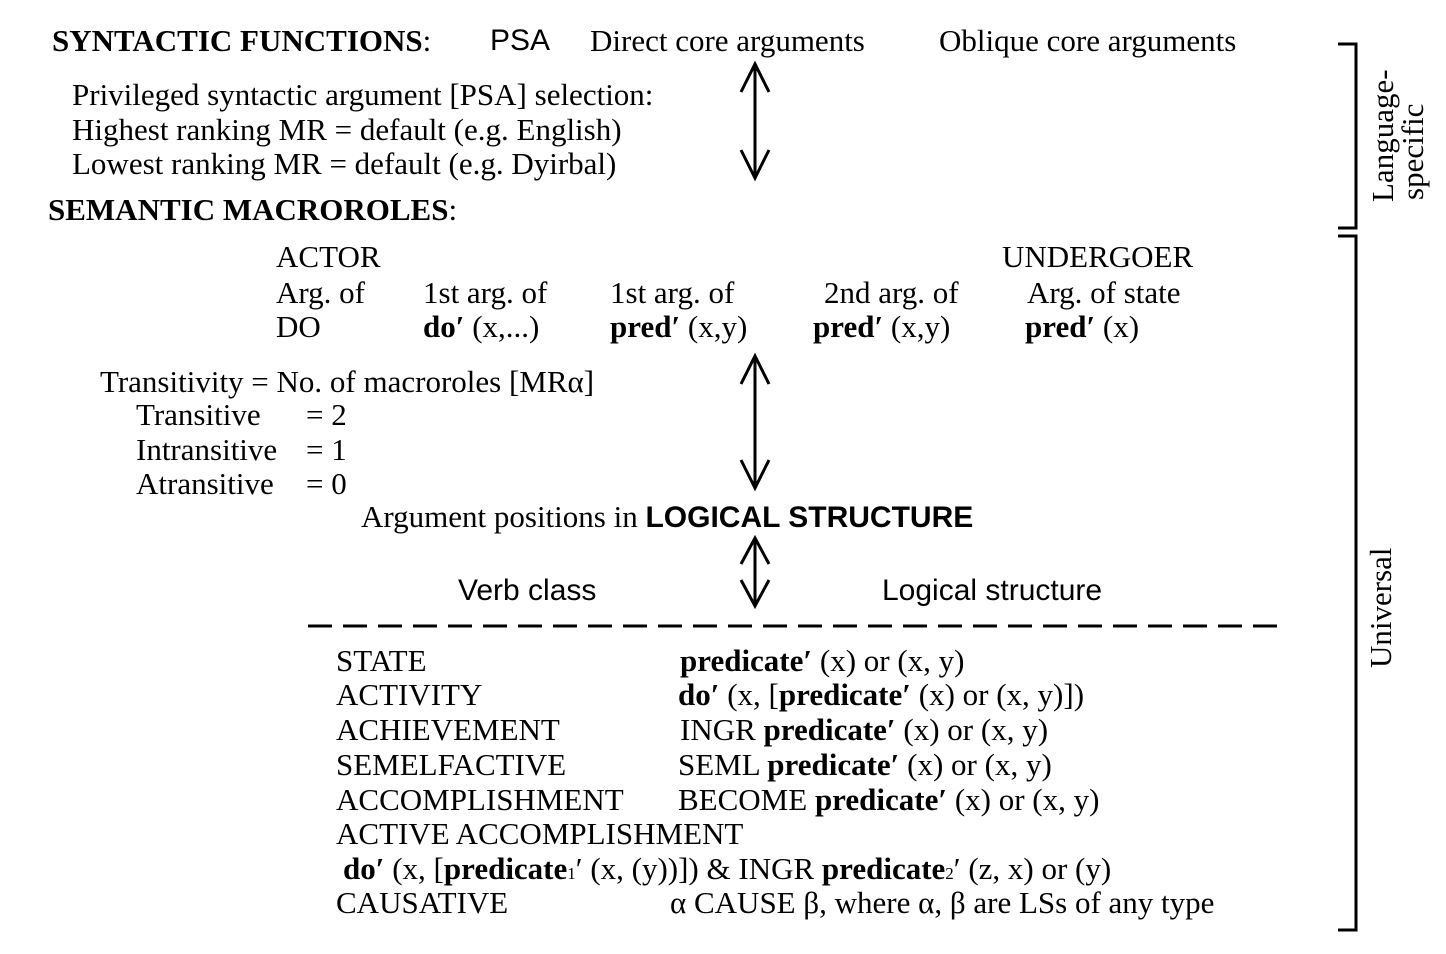 The width and height of the screenshot is (1446, 954). I want to click on verb-class-active-accomplishment: ACTIVE ACCOMPLISHMENT, so click(540, 833).